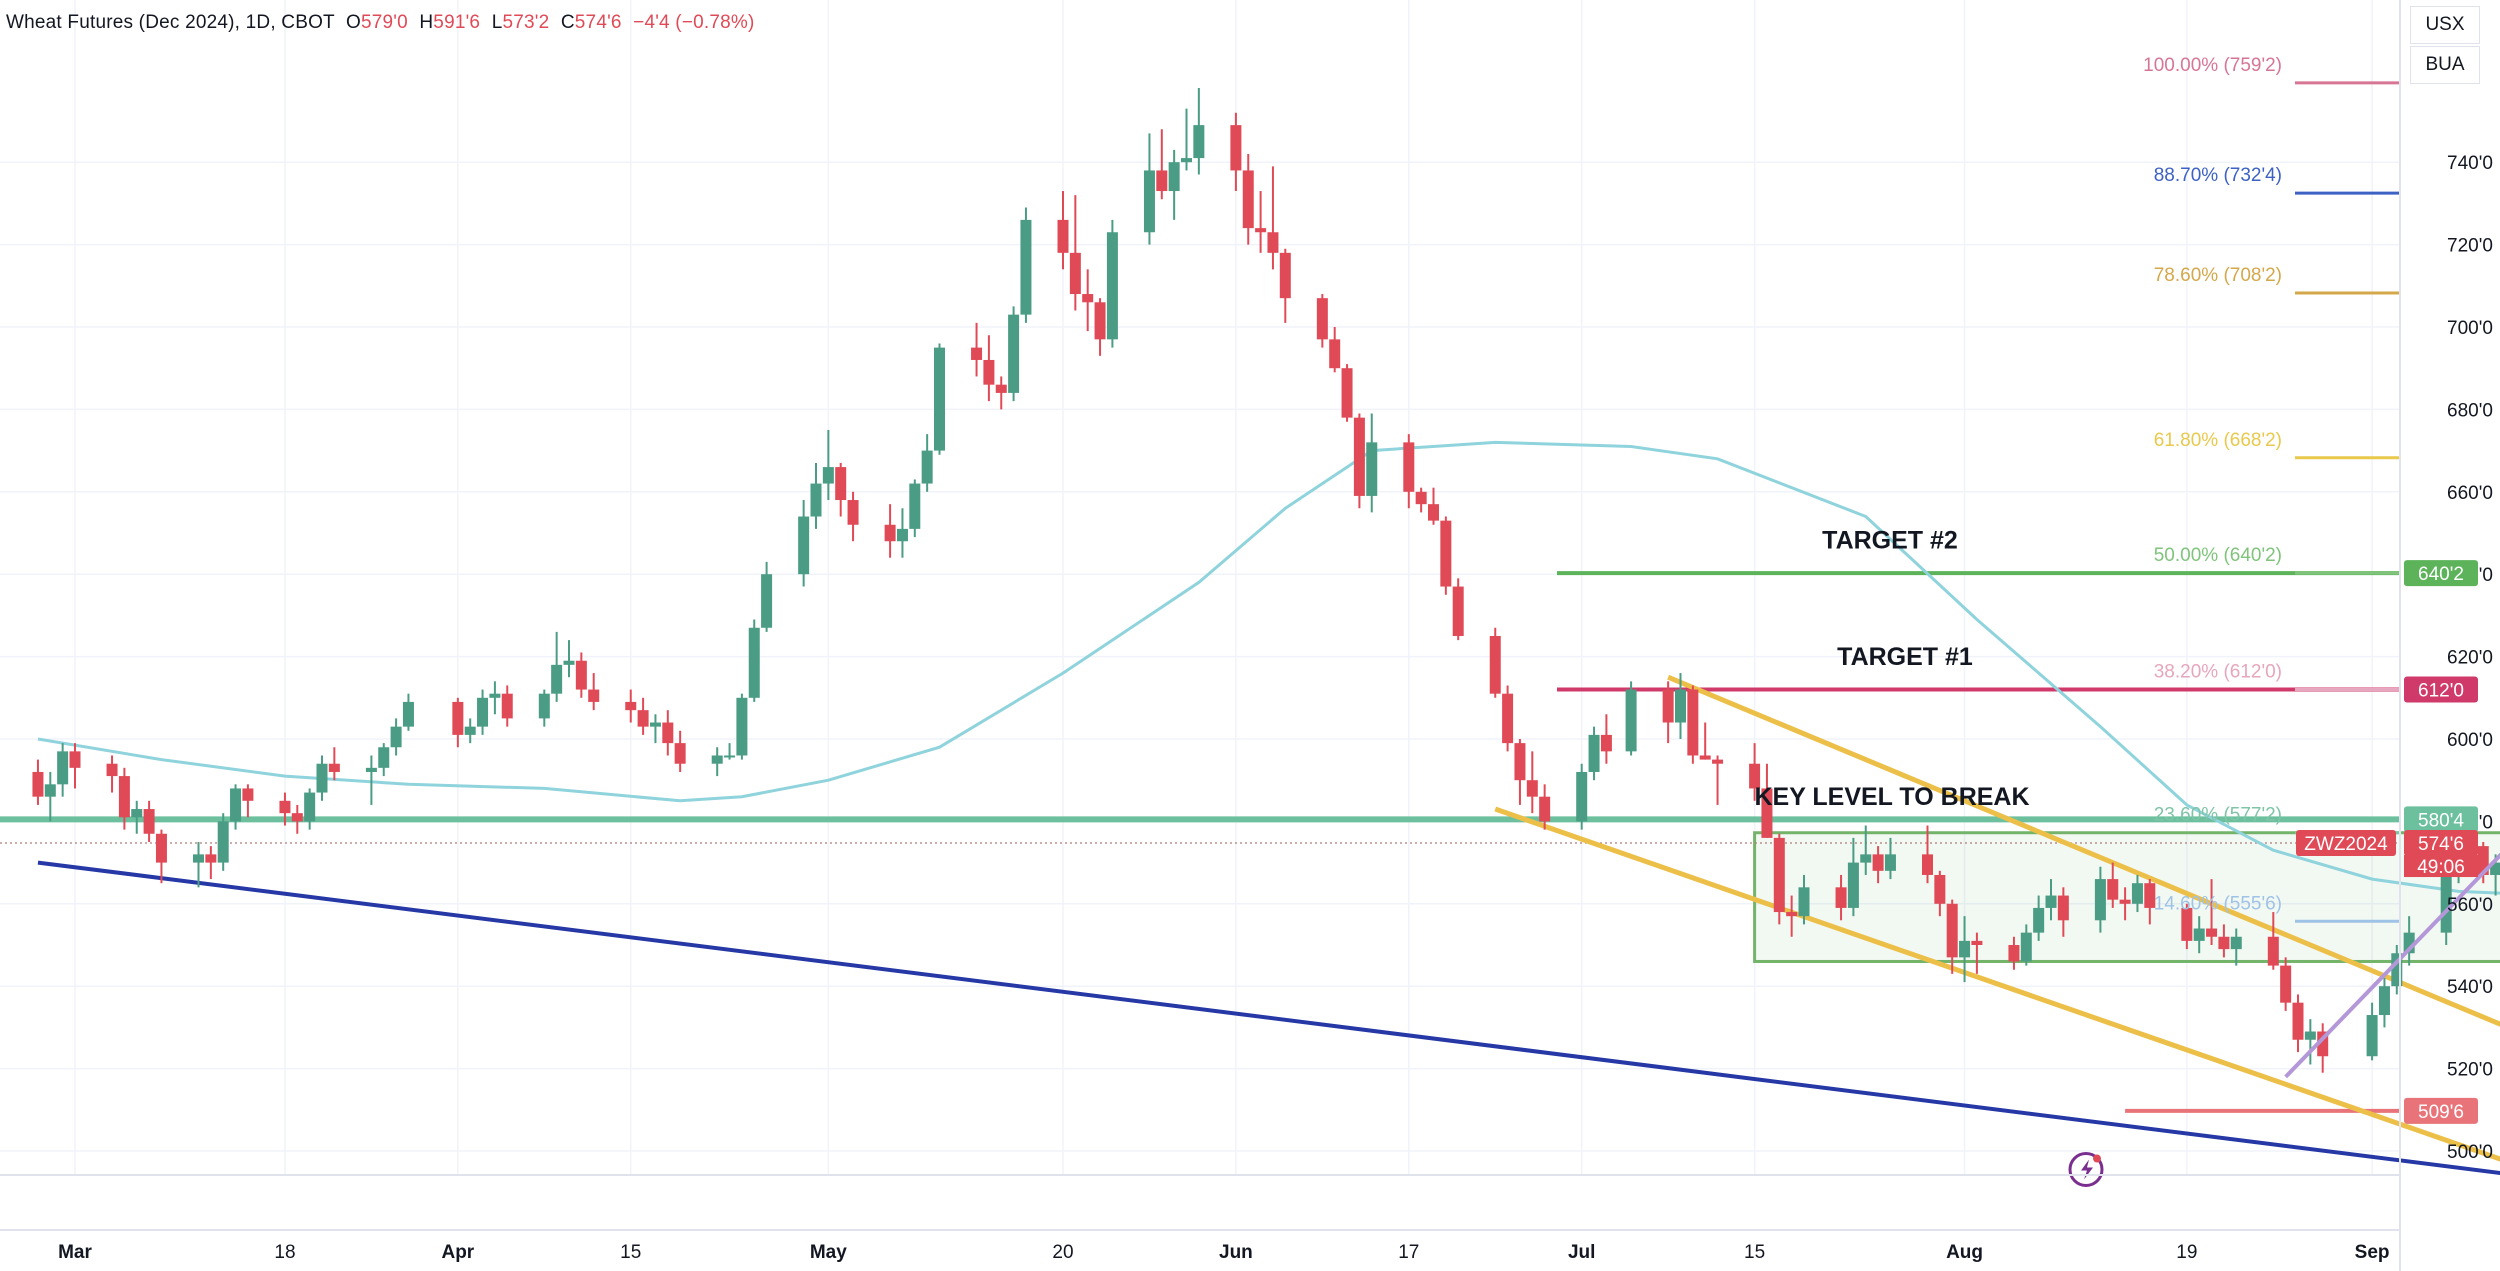 The width and height of the screenshot is (2500, 1271). Describe the element at coordinates (457, 22) in the screenshot. I see `high-value: 591'6` at that location.